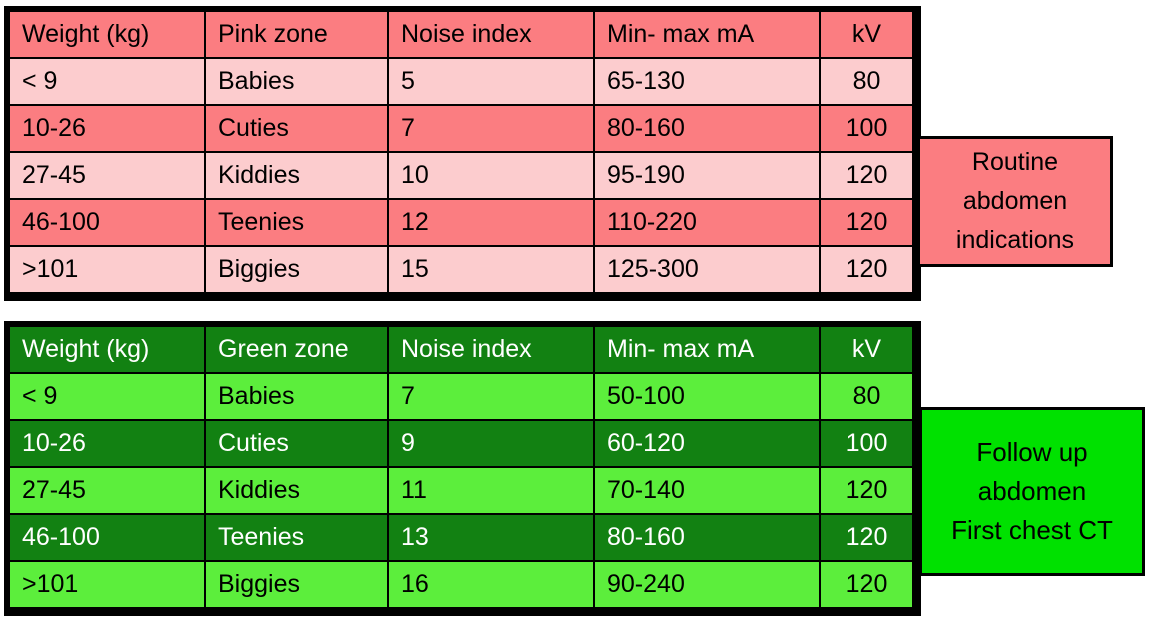 The height and width of the screenshot is (635, 1150). I want to click on table-row-biggies: >101 Biggies 15 125-300 120, so click(461, 269).